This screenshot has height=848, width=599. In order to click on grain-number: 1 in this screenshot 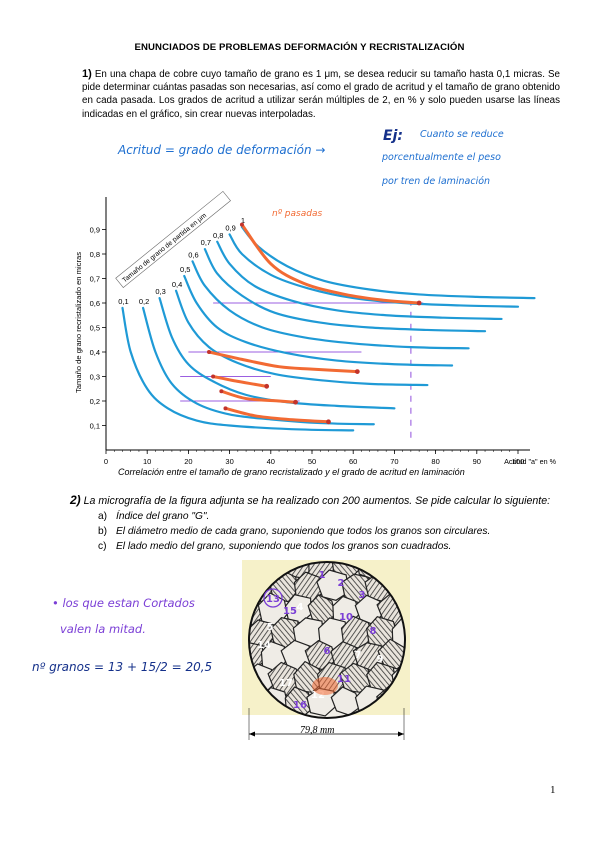, I will do `click(322, 575)`.